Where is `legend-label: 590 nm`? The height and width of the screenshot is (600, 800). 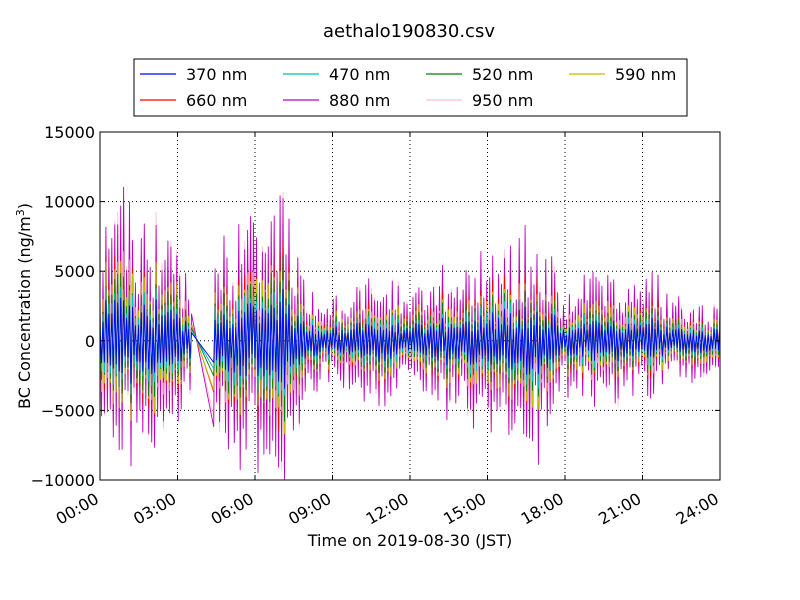 legend-label: 590 nm is located at coordinates (645, 74).